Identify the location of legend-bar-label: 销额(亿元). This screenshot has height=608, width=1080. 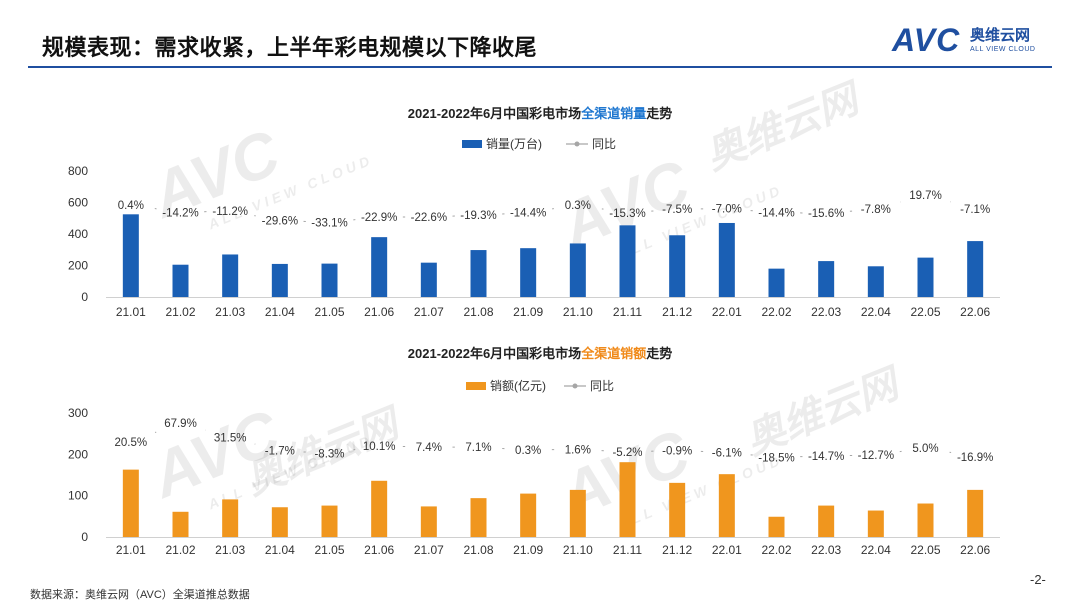
(518, 385).